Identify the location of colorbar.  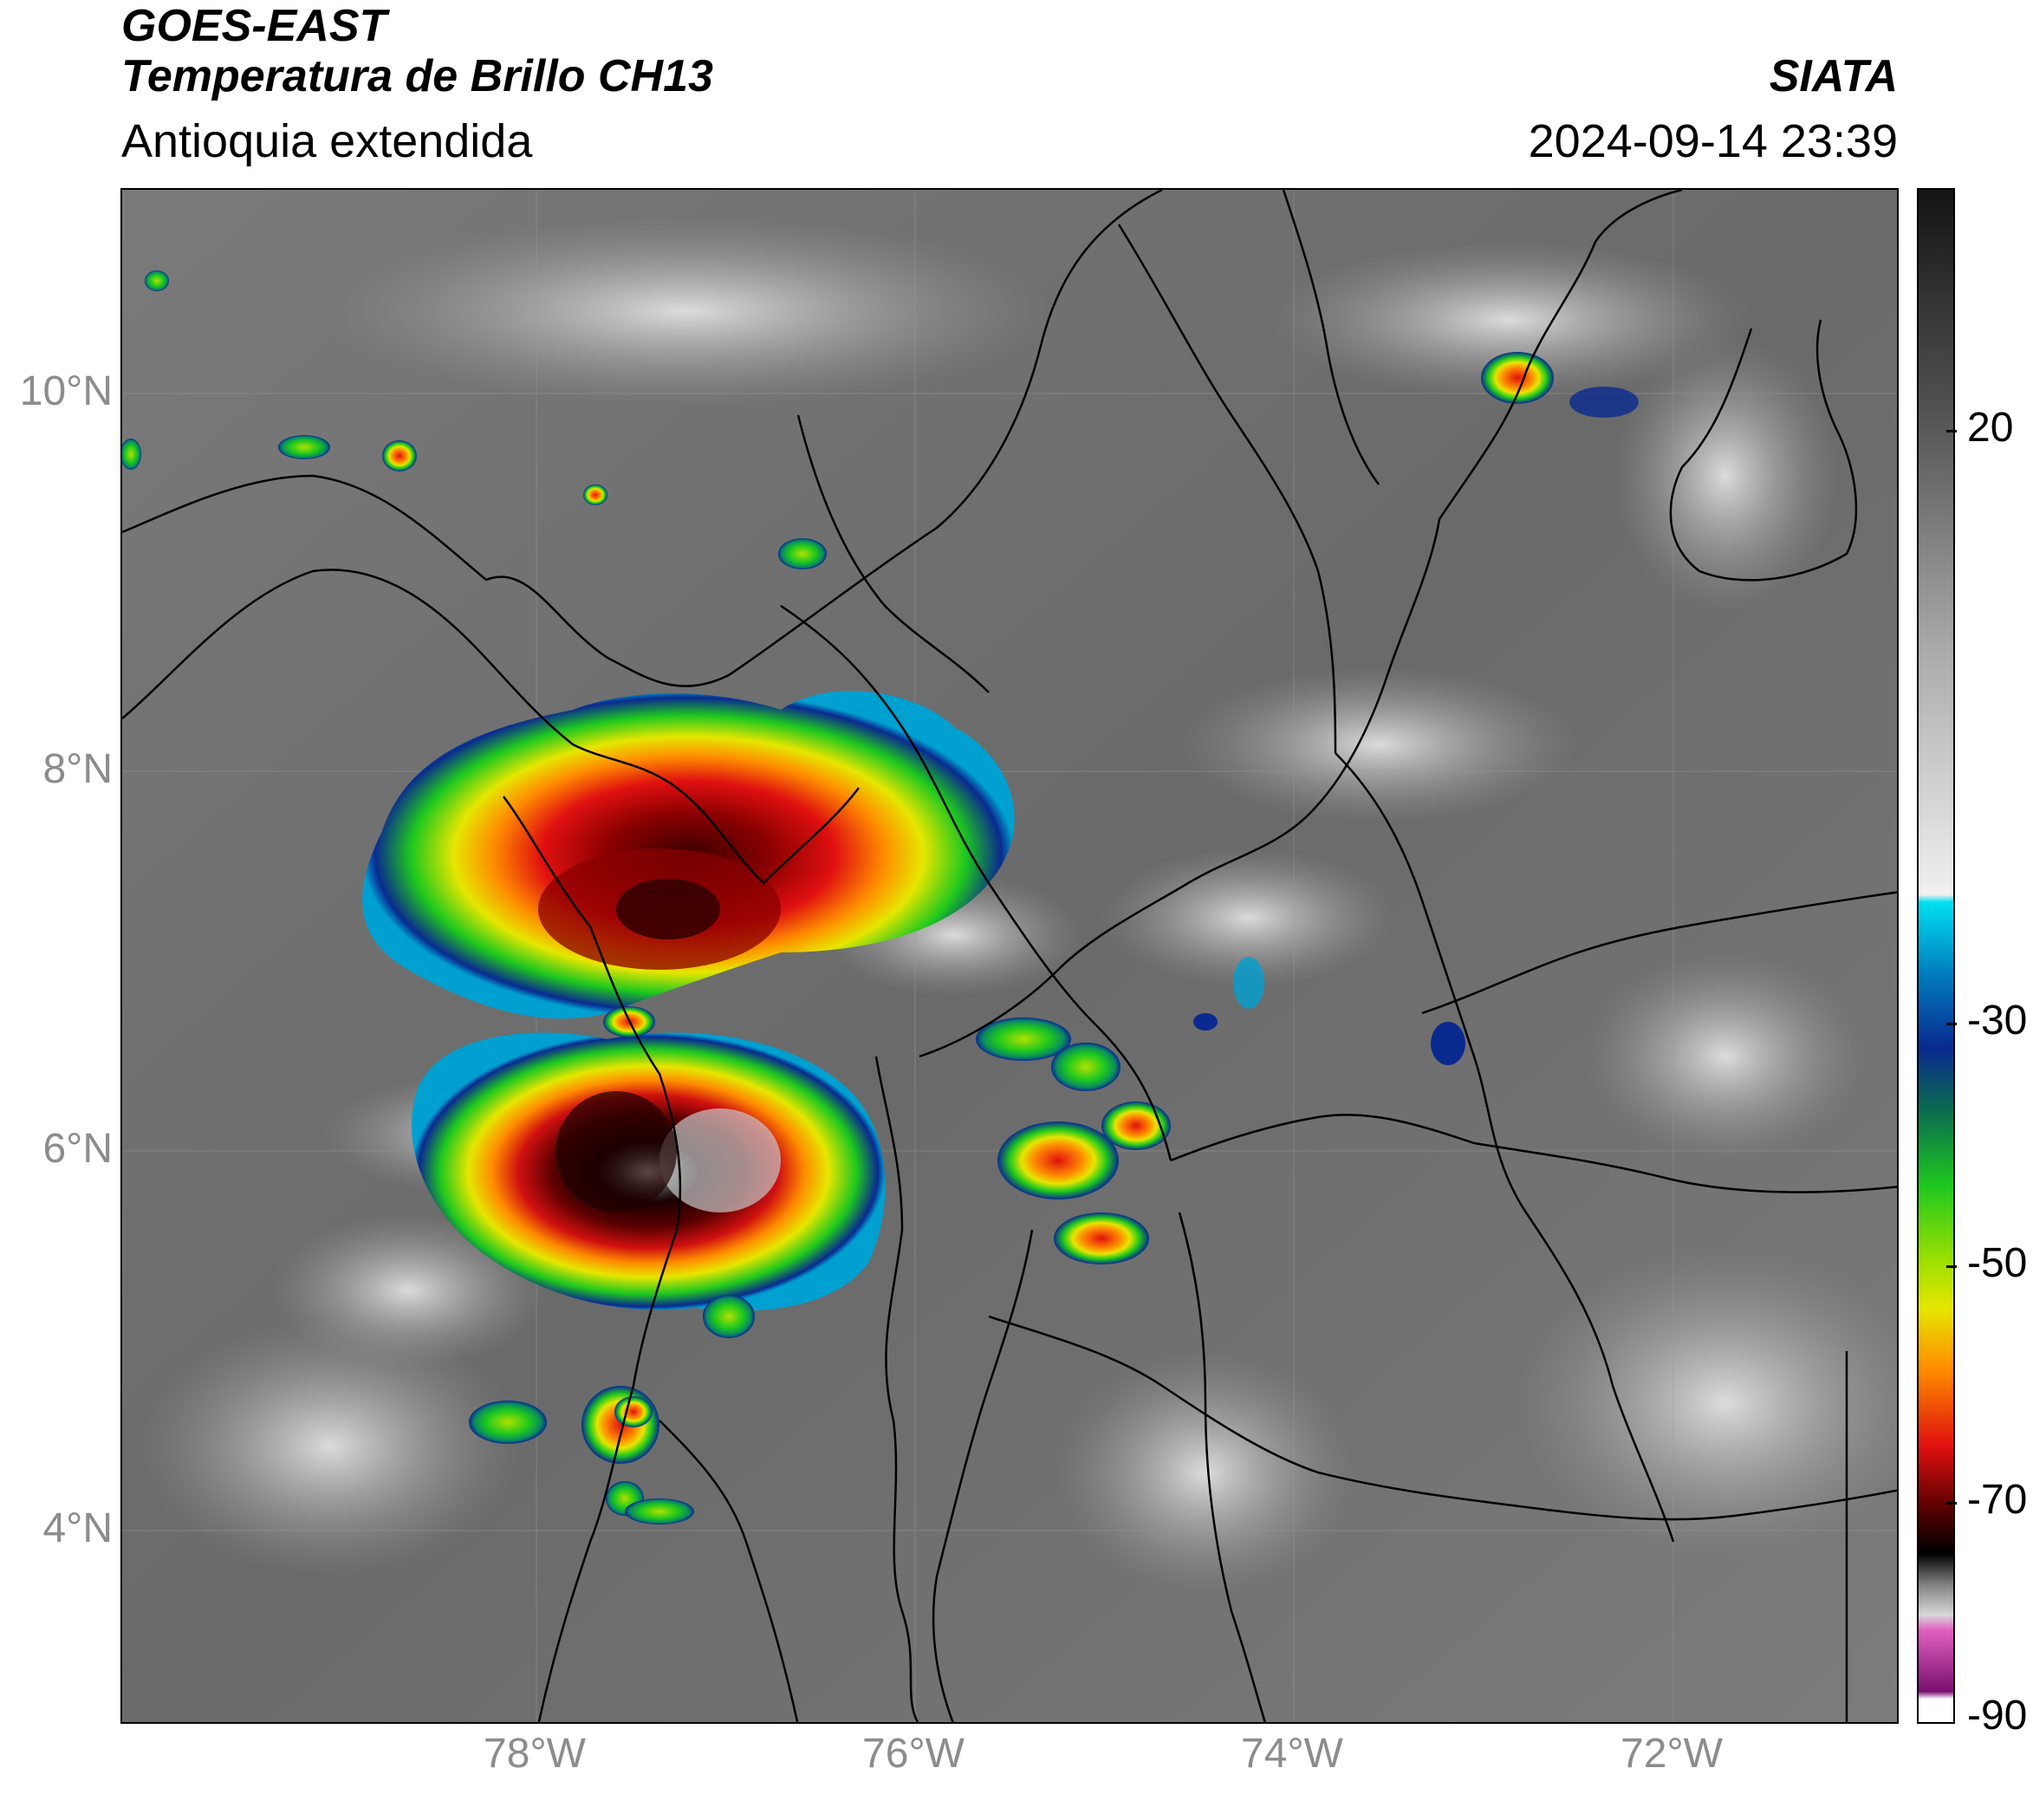
(1936, 956).